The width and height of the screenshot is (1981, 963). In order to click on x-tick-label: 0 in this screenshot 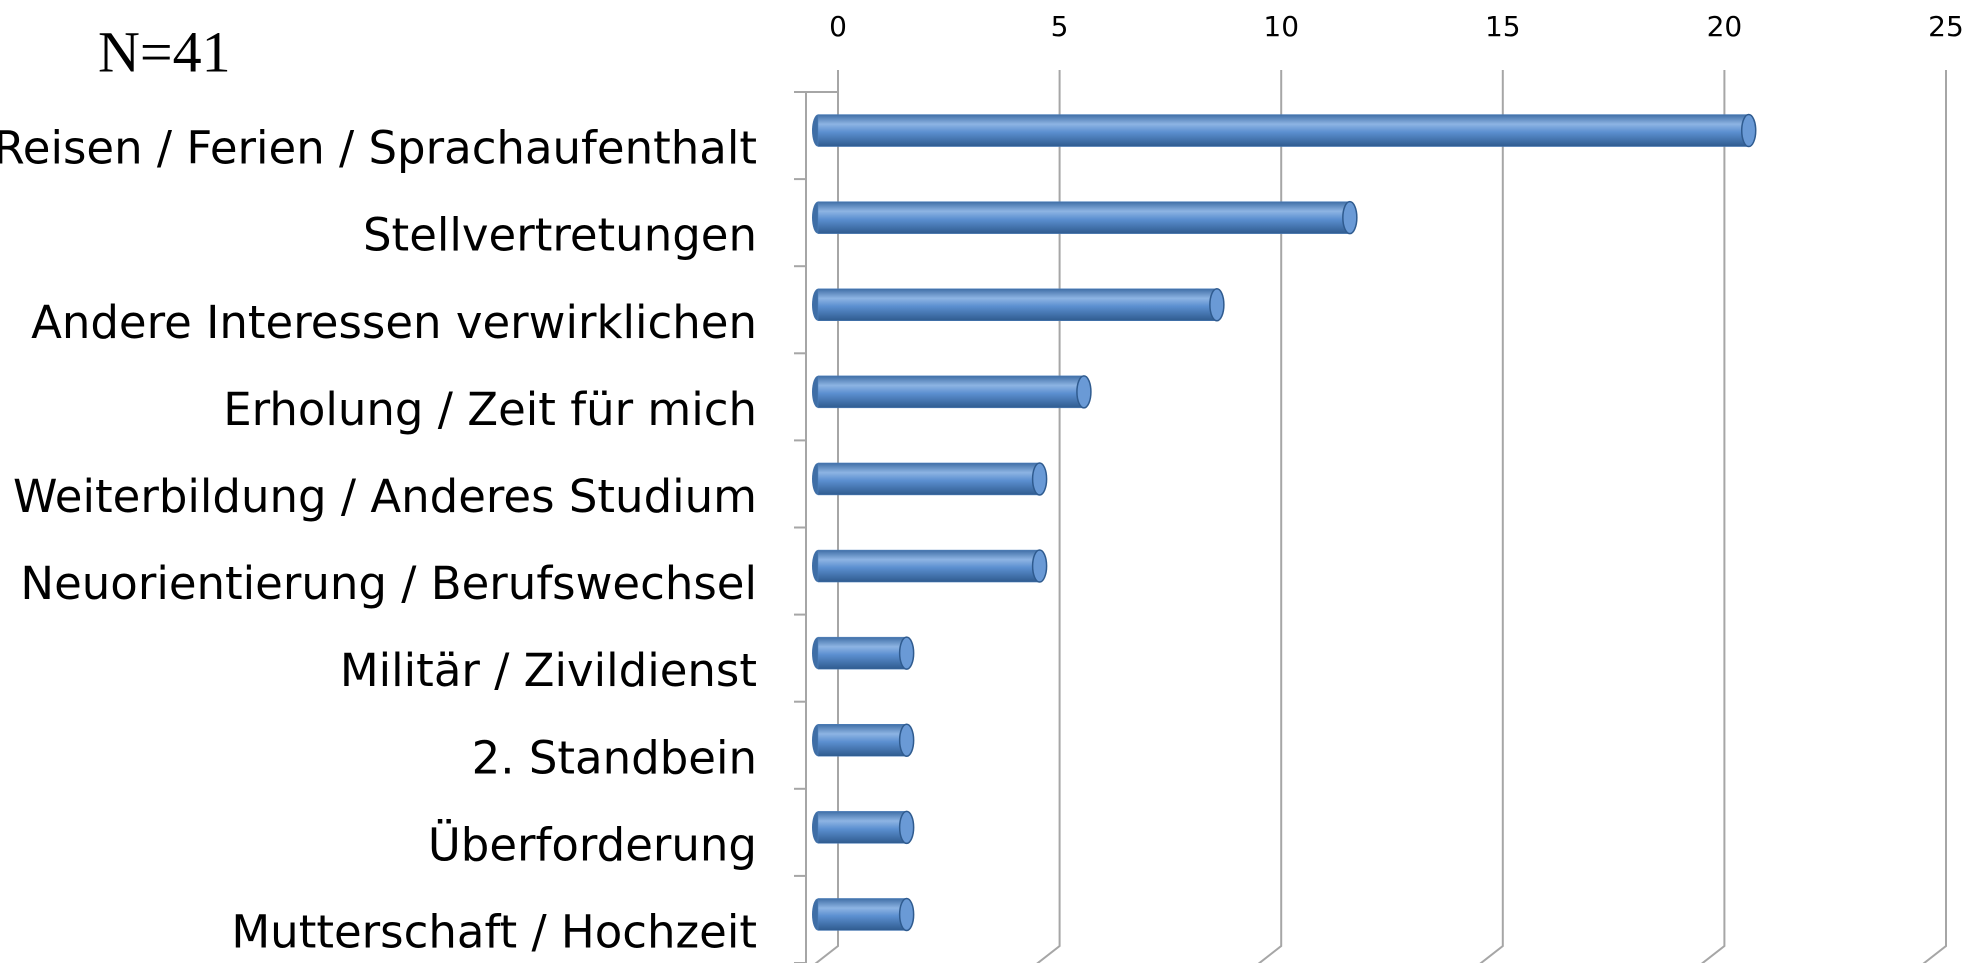, I will do `click(838, 26)`.